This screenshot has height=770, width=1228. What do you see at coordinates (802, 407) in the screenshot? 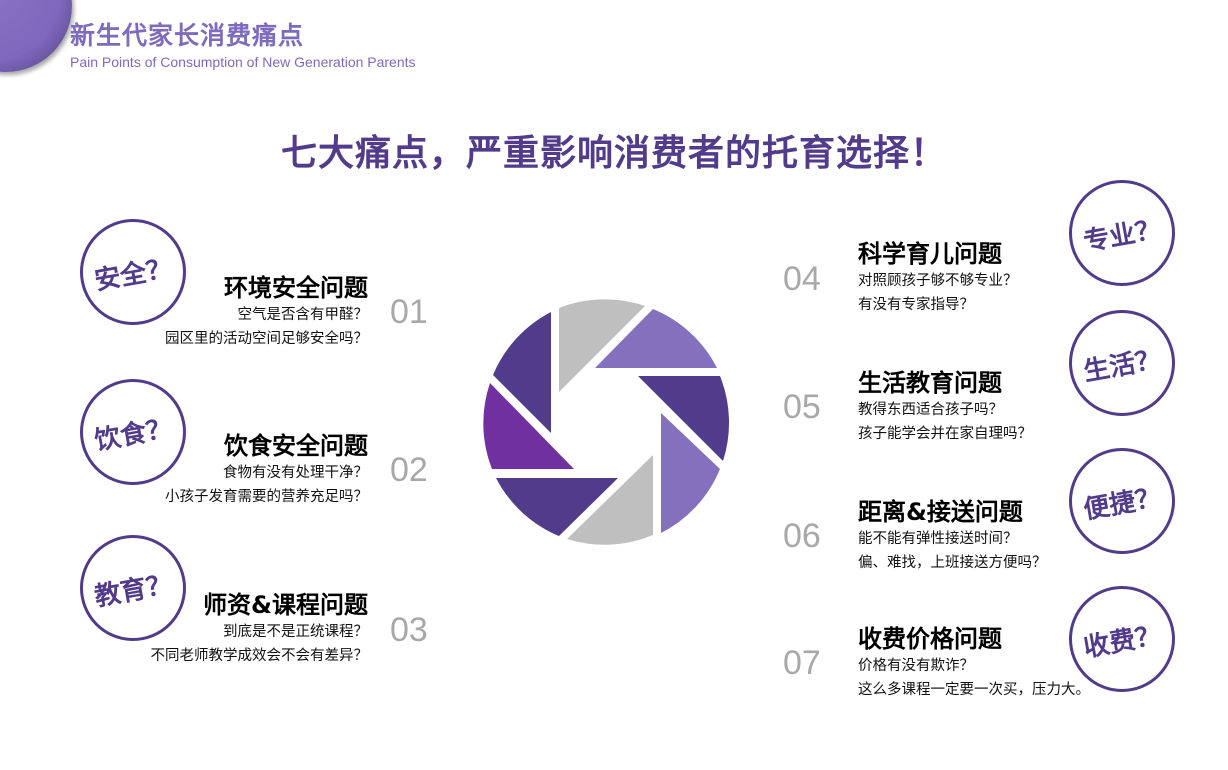
I see `item-number: 05` at bounding box center [802, 407].